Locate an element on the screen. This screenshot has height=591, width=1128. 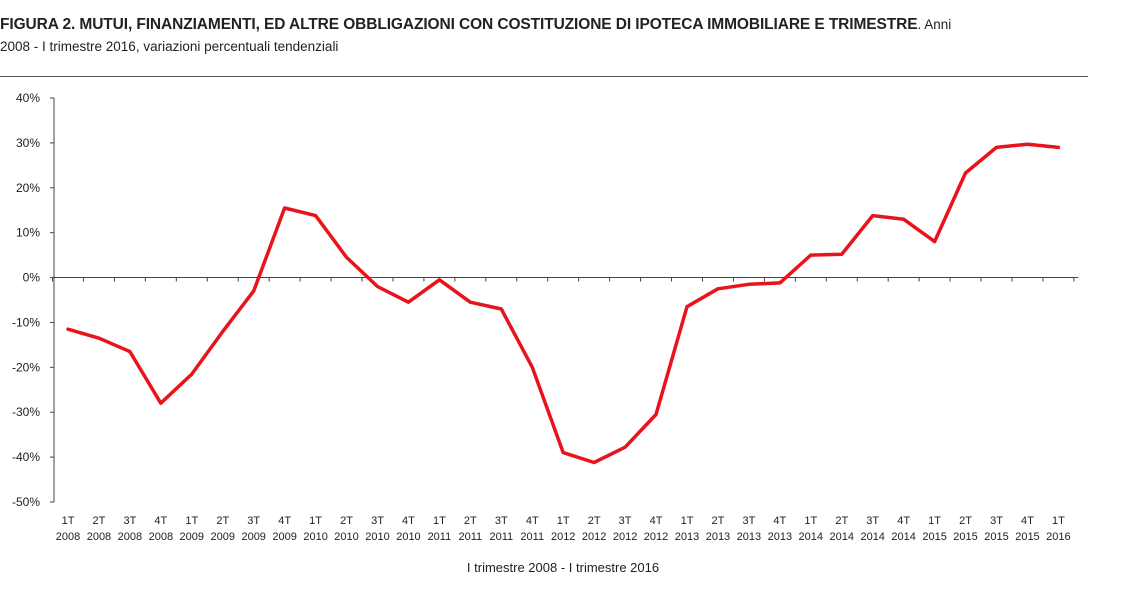
y-tick-label: 20% is located at coordinates (28, 188).